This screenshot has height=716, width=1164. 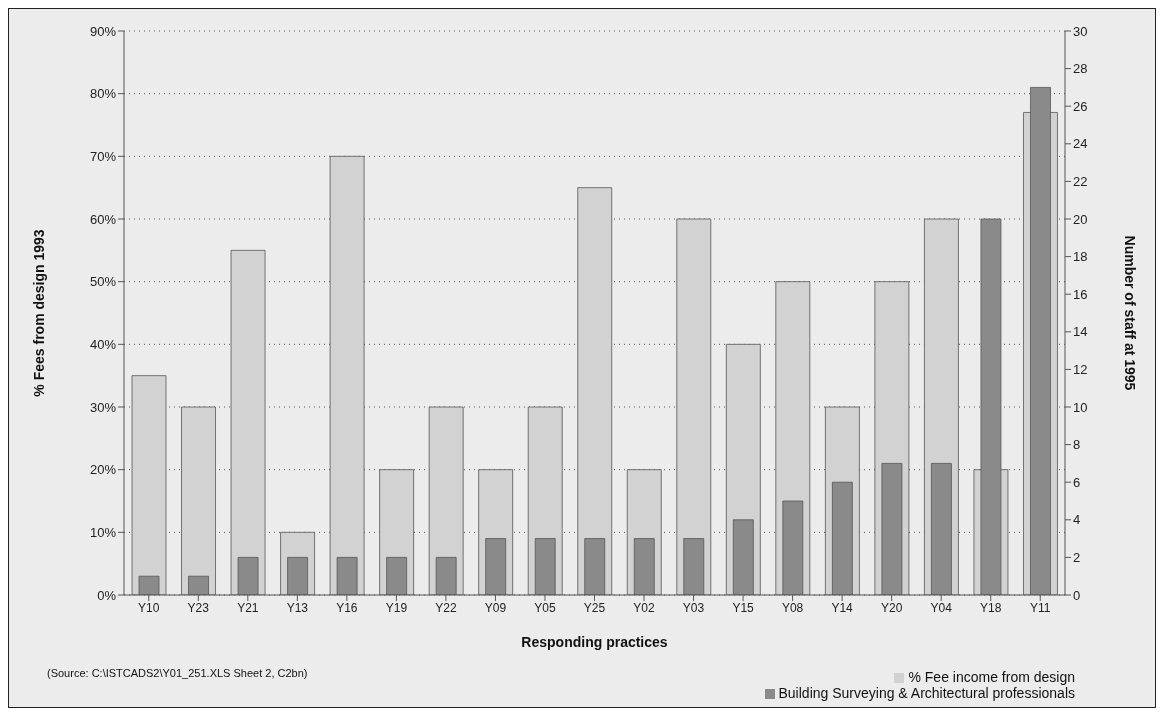 I want to click on y-tick-label: 20%, so click(x=103, y=470).